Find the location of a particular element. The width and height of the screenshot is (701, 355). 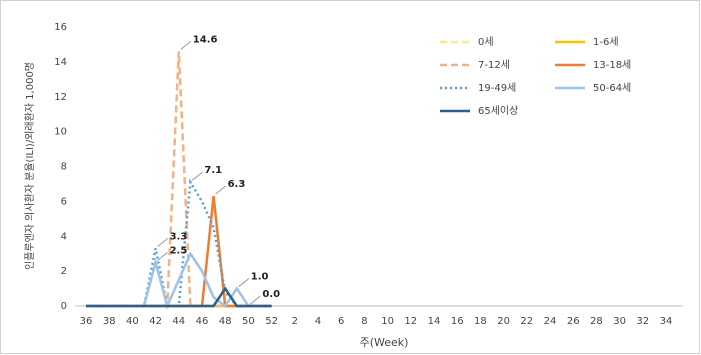

value-label: 6.3 is located at coordinates (237, 184).